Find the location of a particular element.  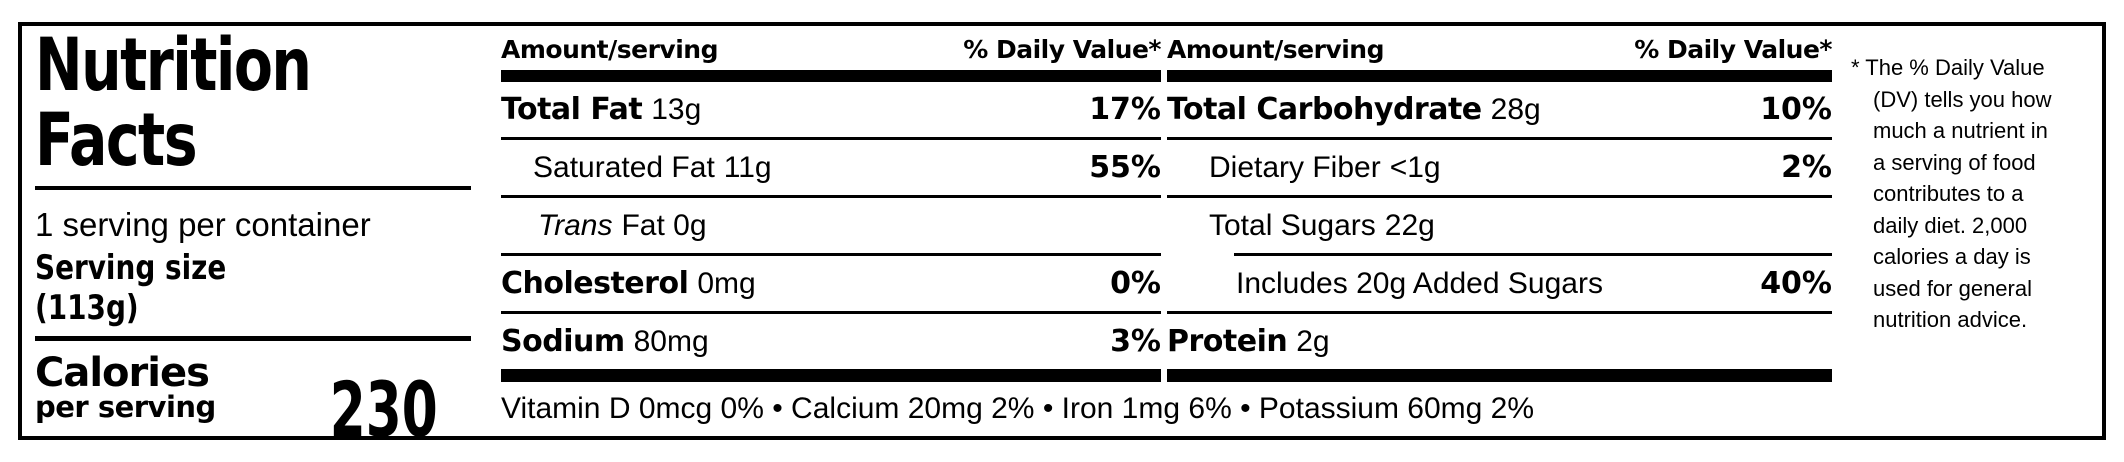

calories-divider is located at coordinates (253, 338).